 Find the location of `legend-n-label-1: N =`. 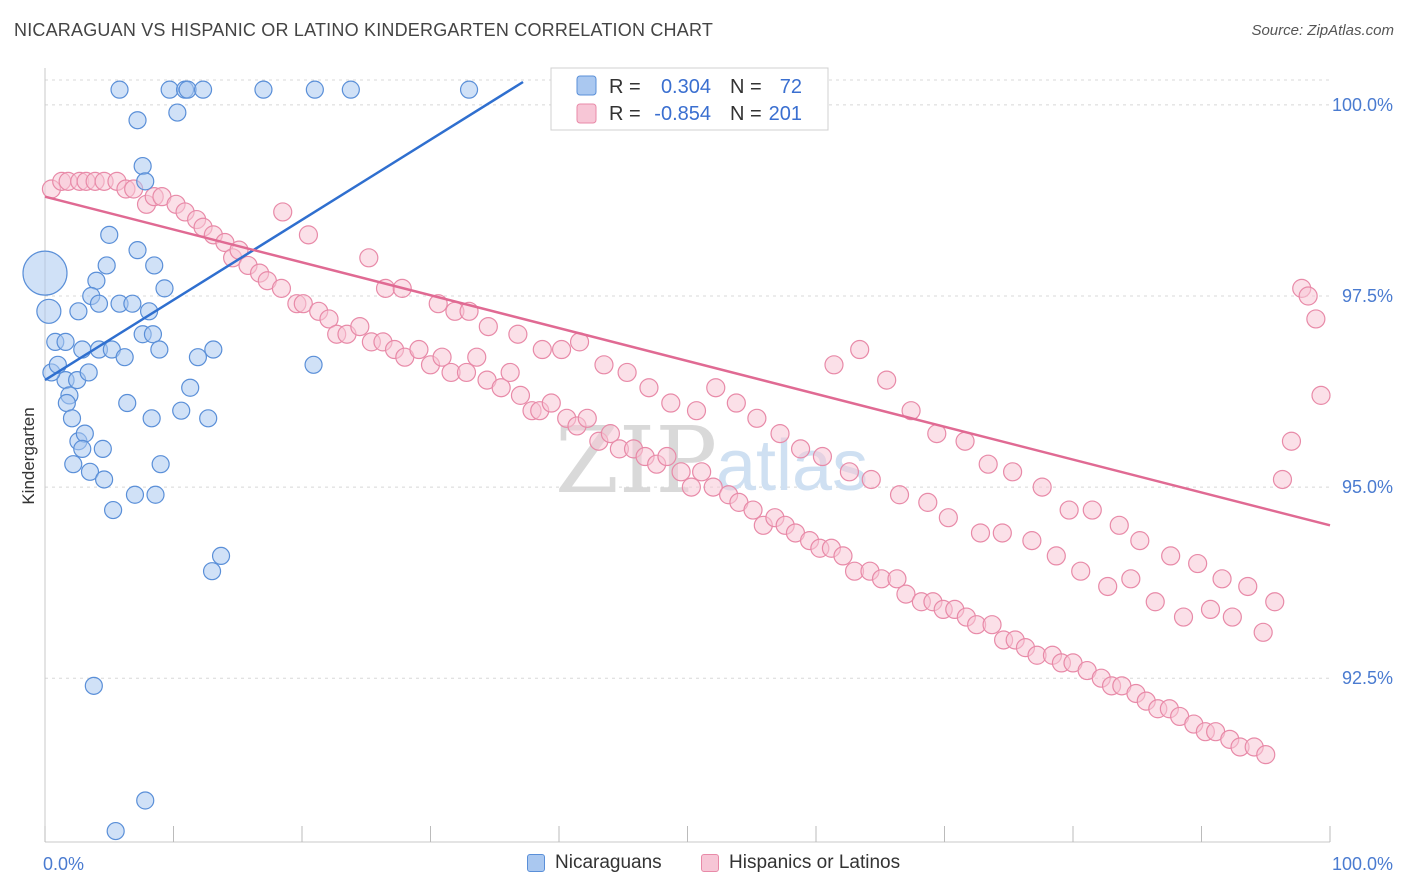

legend-n-label-1: N = is located at coordinates (746, 87).